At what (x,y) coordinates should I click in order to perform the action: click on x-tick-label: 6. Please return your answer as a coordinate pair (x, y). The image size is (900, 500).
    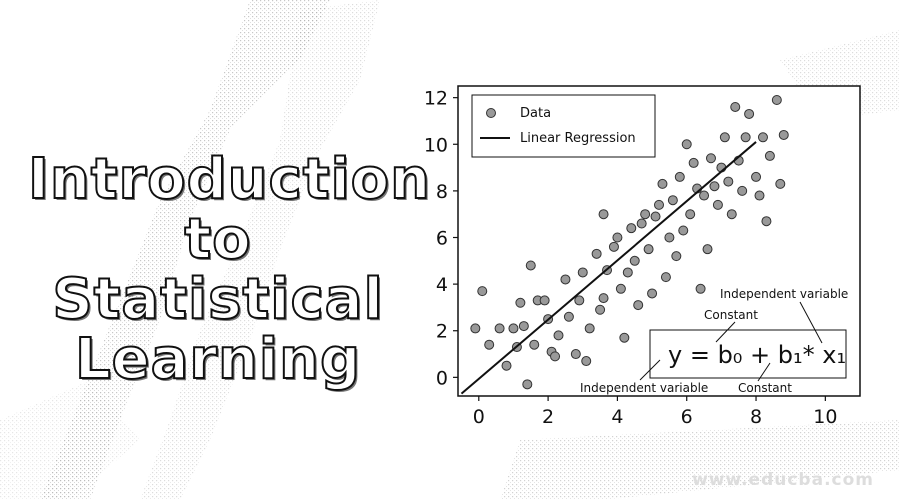
    Looking at the image, I should click on (687, 417).